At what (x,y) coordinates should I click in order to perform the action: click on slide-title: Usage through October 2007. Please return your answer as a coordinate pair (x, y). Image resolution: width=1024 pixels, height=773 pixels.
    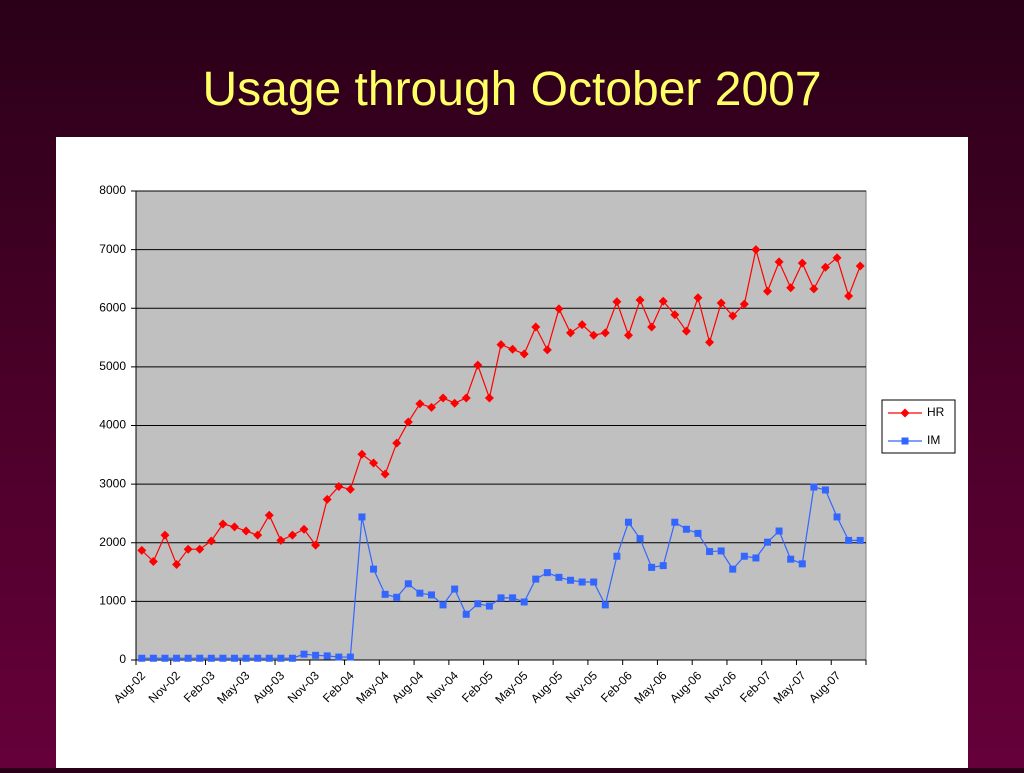
    Looking at the image, I should click on (512, 89).